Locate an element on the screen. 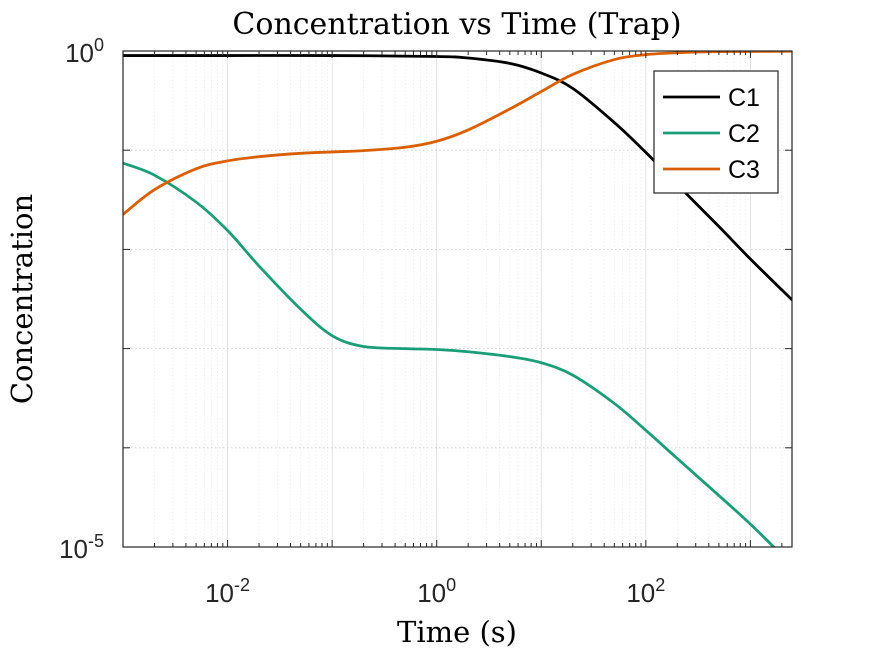 Image resolution: width=875 pixels, height=656 pixels. y-axis-label: Concentration is located at coordinates (22, 299).